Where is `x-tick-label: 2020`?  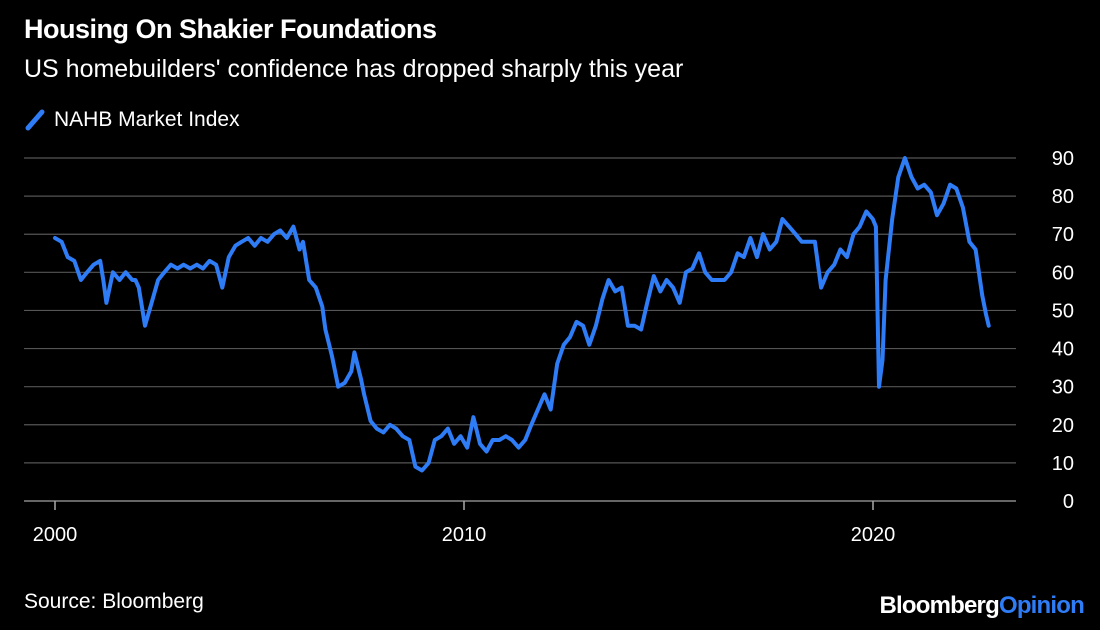
x-tick-label: 2020 is located at coordinates (873, 535).